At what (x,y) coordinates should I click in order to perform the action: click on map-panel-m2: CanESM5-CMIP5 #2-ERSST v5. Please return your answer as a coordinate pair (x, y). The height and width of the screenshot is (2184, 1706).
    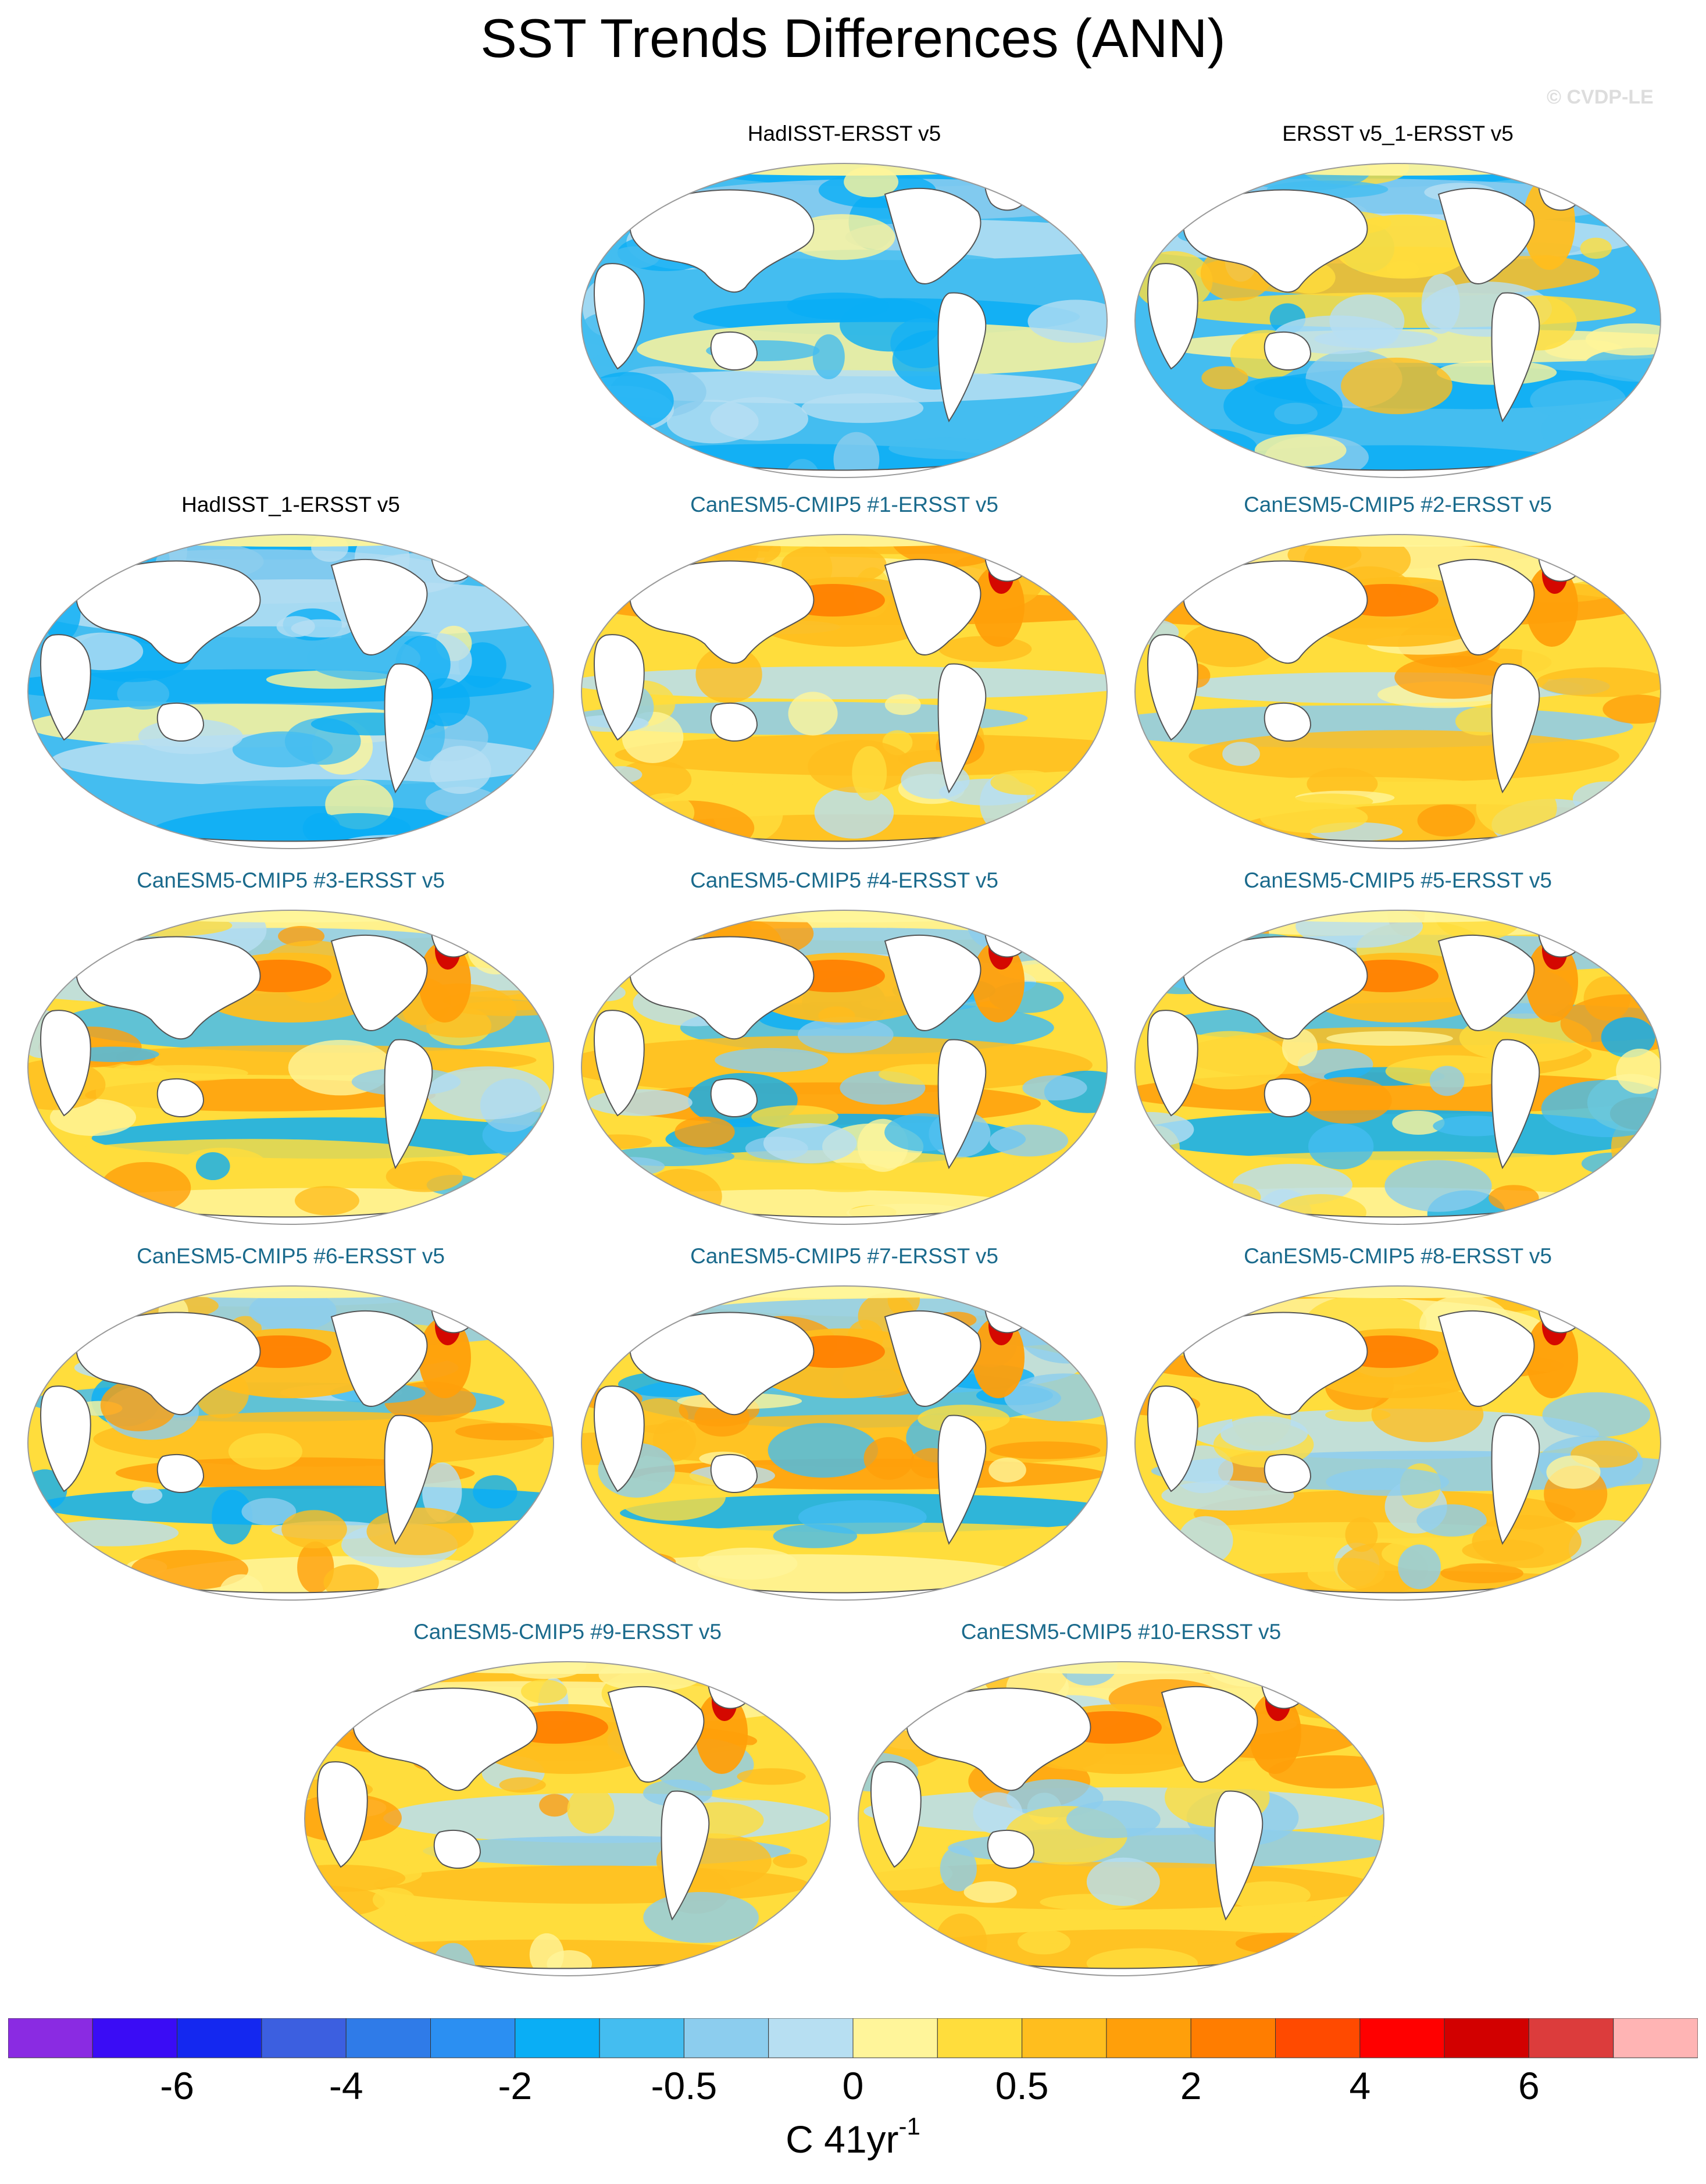
    Looking at the image, I should click on (1398, 678).